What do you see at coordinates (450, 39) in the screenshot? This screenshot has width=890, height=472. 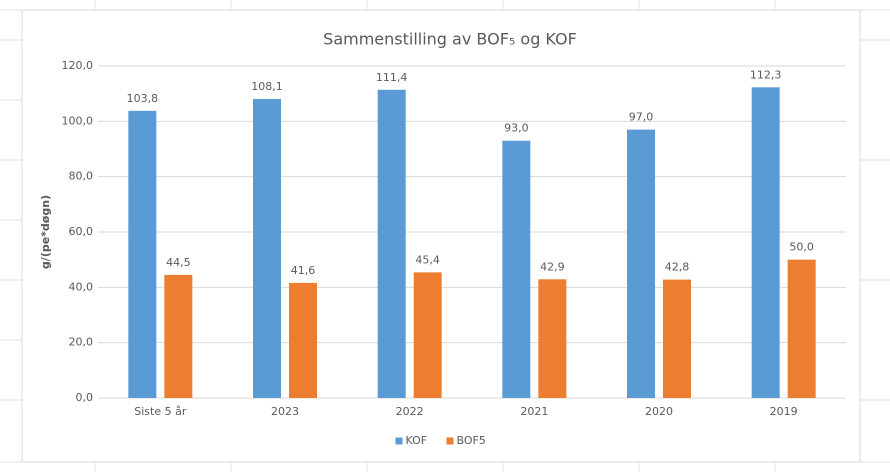 I see `chart-title: Sammenstilling av BOF₅ og KOF` at bounding box center [450, 39].